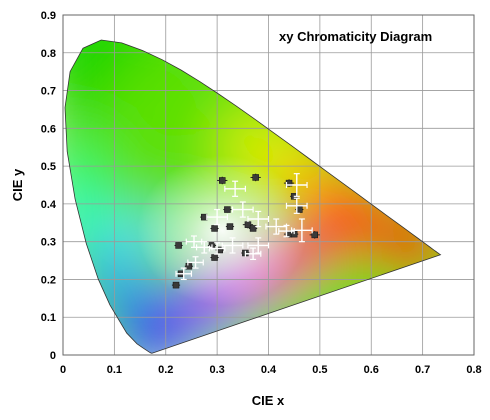 This screenshot has width=490, height=420. Describe the element at coordinates (48, 243) in the screenshot. I see `y-tick-label: 0.3` at that location.